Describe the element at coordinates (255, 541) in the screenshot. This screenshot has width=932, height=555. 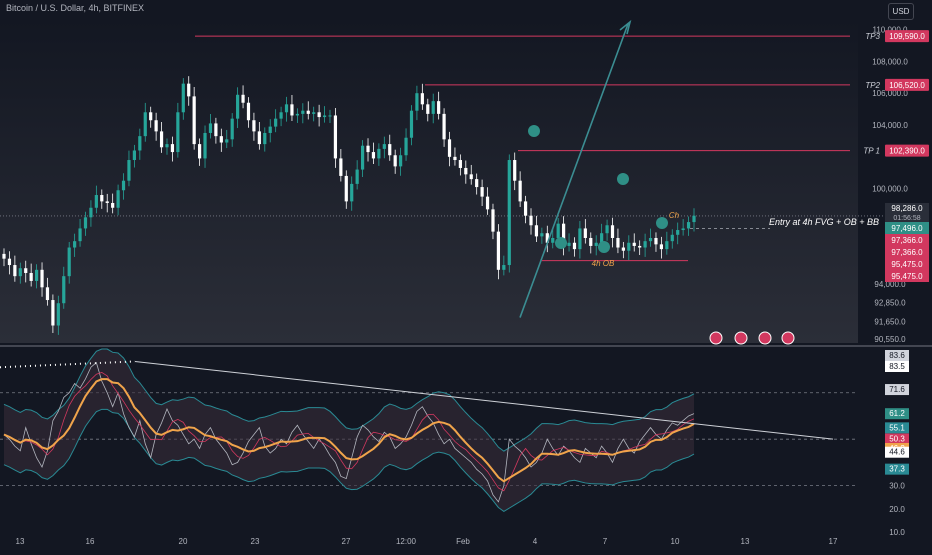
I see `x-axis-tick-label: 23` at that location.